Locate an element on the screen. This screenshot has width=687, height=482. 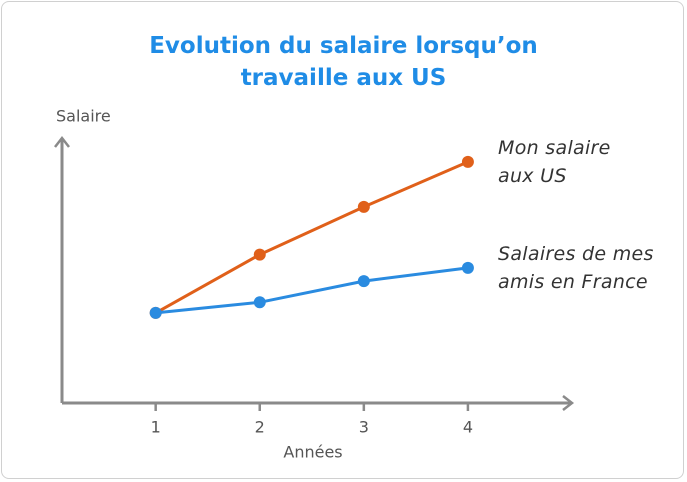
series-label: Salaires de mes amis en France is located at coordinates (576, 268).